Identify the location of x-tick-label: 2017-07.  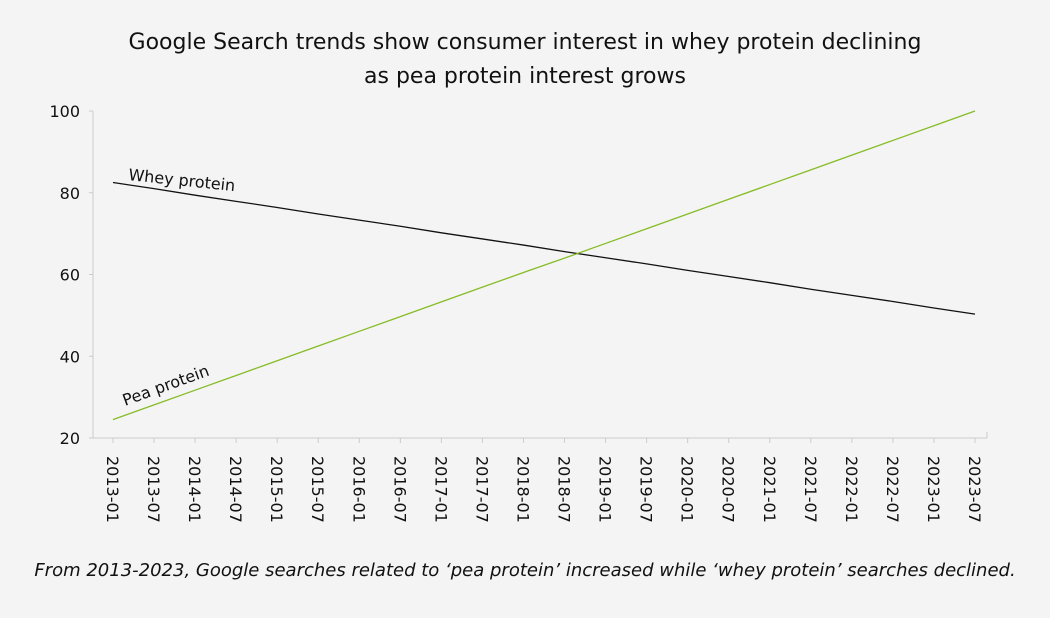
(481, 489).